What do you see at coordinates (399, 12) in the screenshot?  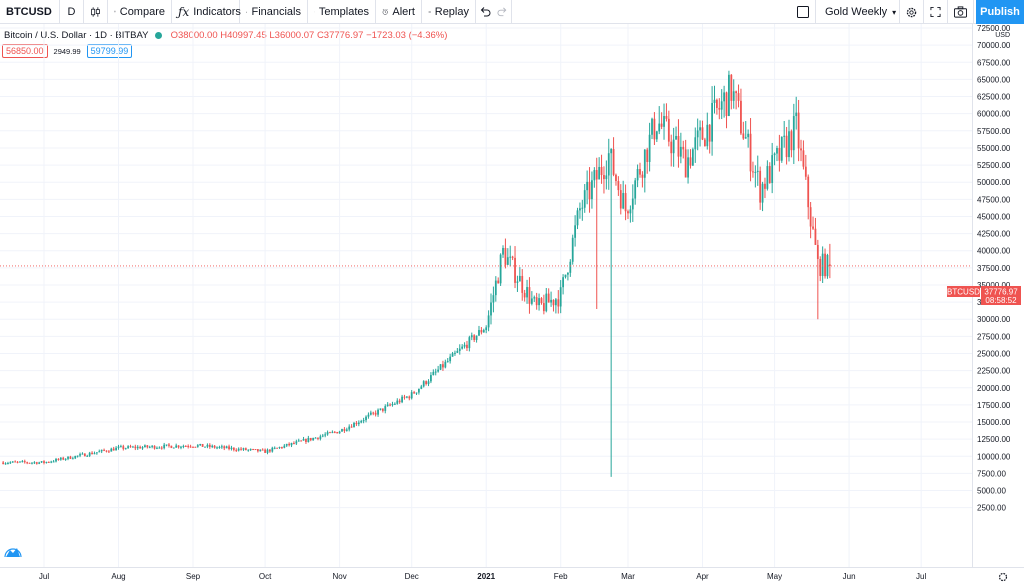 I see `alert-button: Alert` at bounding box center [399, 12].